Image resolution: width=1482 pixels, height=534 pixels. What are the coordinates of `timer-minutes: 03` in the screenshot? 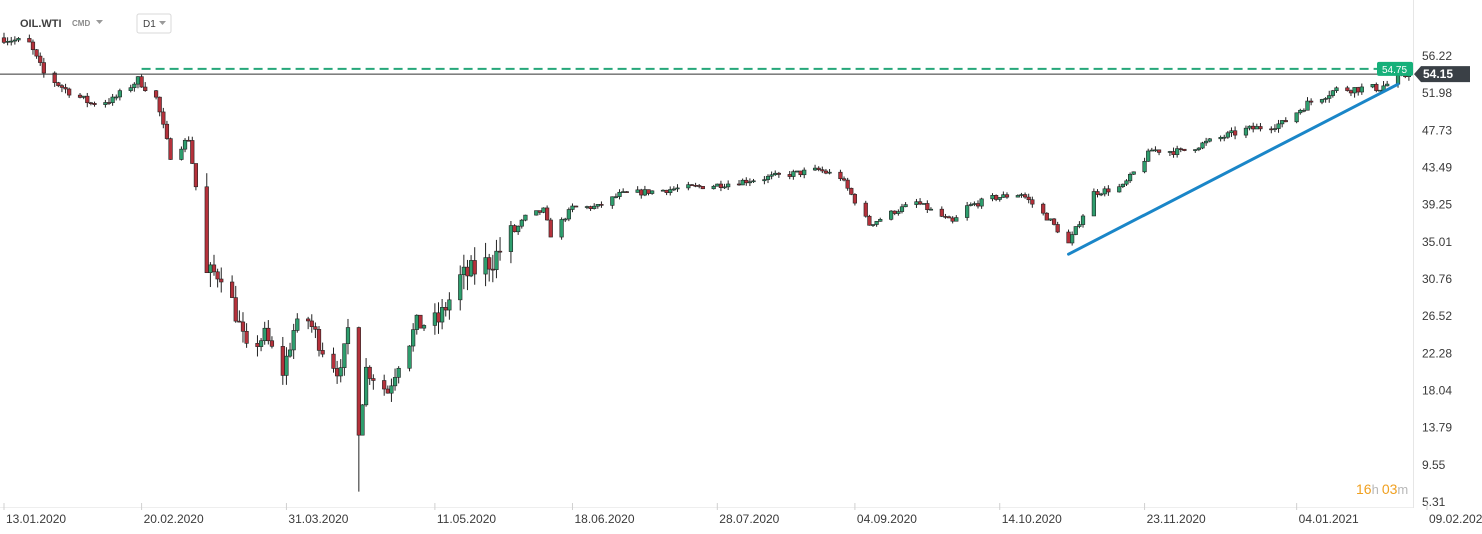 It's located at (1390, 489).